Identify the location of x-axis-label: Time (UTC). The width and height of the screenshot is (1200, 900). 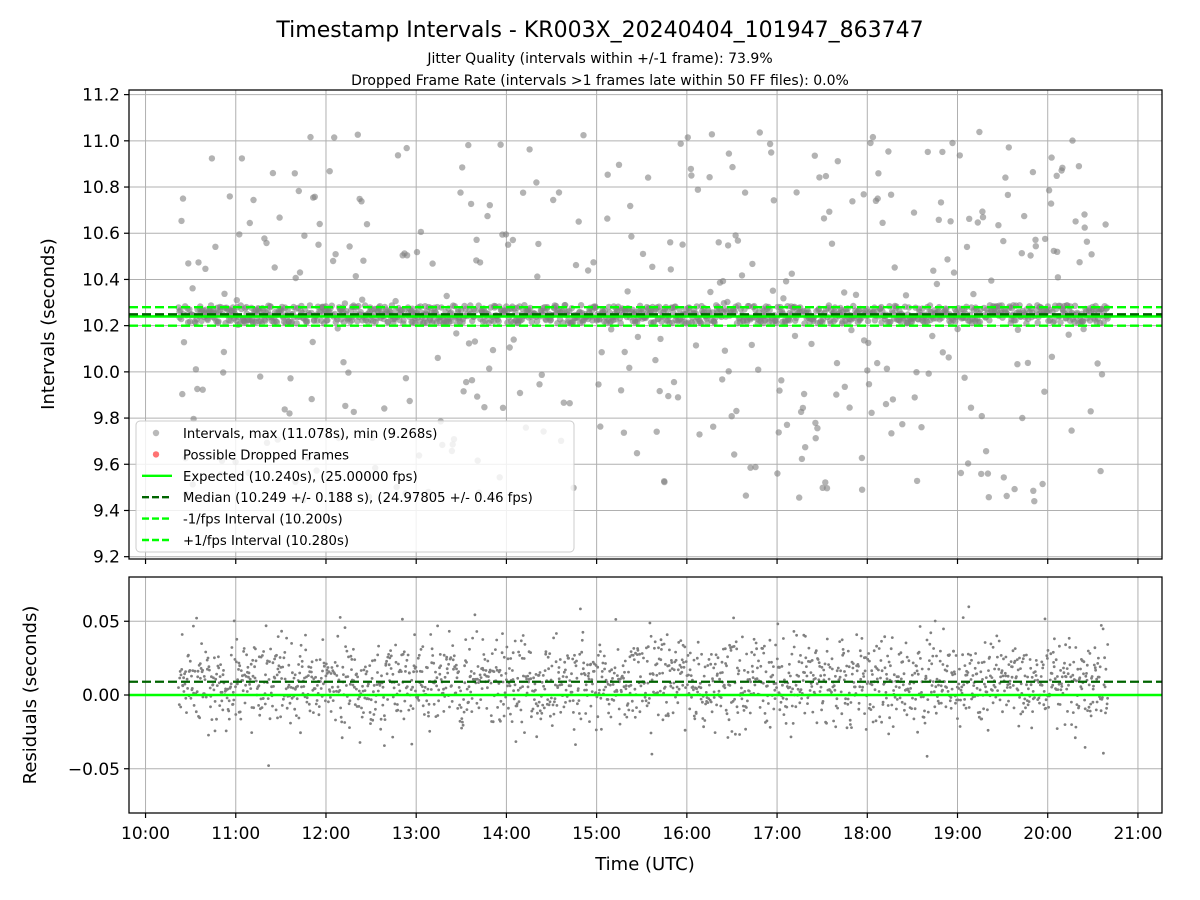
(644, 864).